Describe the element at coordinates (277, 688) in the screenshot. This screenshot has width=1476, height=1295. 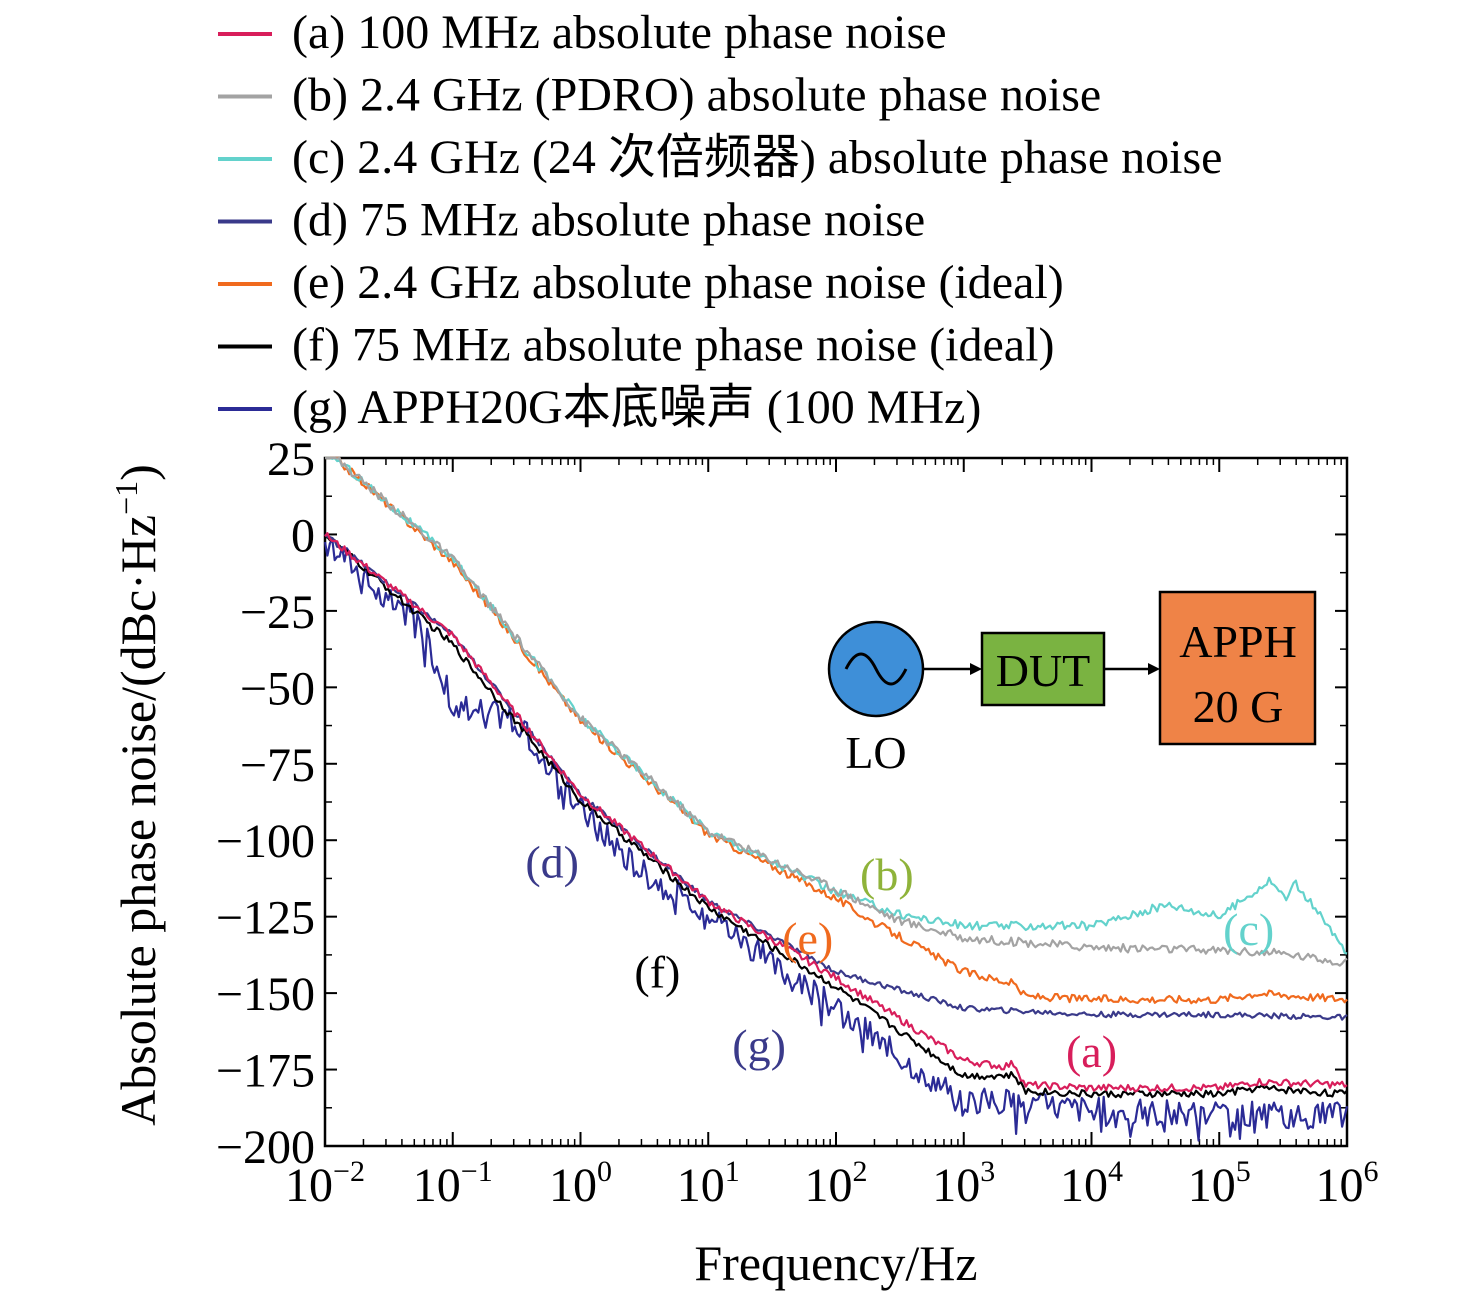
I see `y-tick-label: −50` at that location.